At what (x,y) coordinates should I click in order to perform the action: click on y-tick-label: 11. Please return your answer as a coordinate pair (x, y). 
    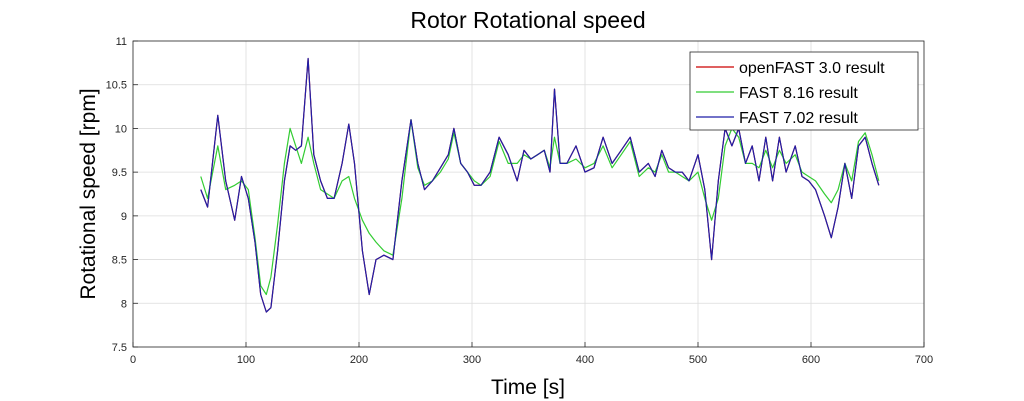
    Looking at the image, I should click on (121, 42).